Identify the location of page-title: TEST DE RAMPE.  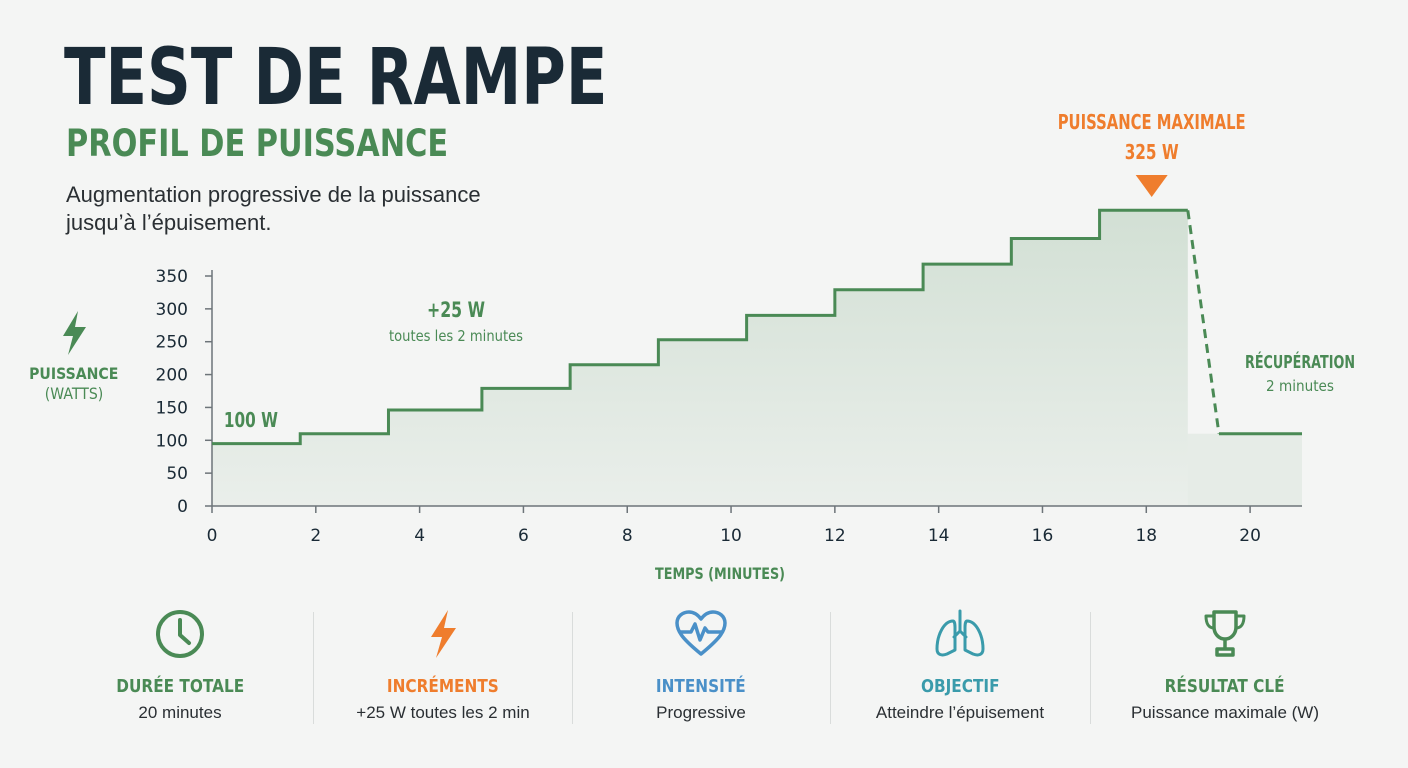
(336, 78).